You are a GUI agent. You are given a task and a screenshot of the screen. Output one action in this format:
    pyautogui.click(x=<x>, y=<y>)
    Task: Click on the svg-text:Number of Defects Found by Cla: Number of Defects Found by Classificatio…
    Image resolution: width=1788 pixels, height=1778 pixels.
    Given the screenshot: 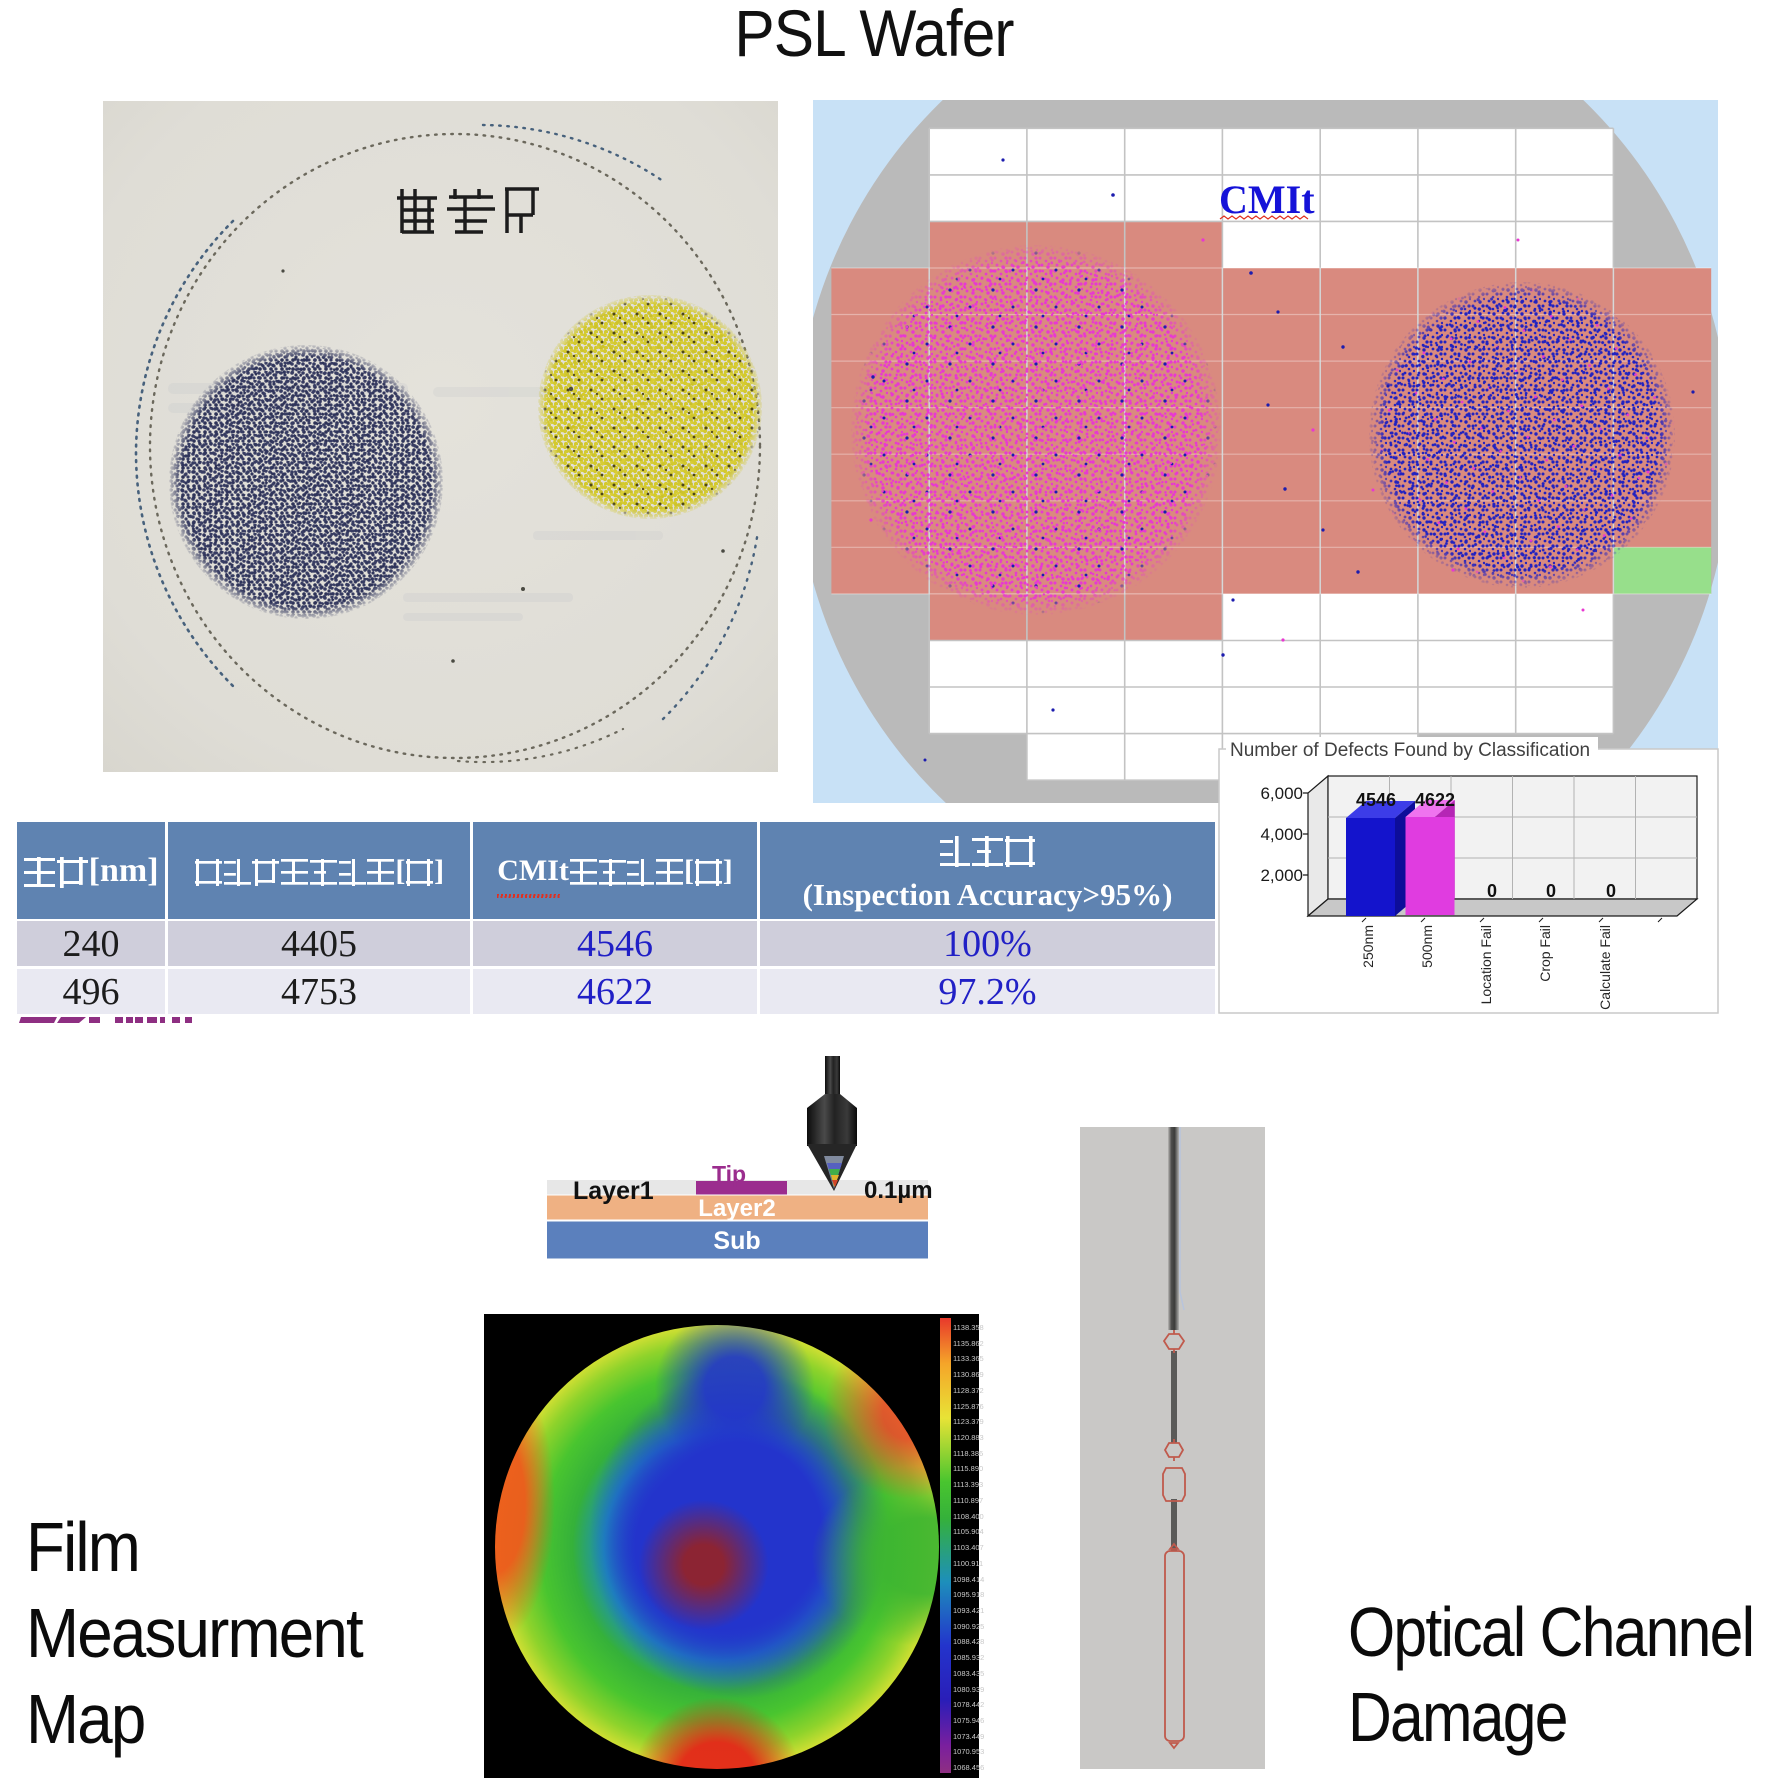 What is the action you would take?
    pyautogui.click(x=1410, y=750)
    